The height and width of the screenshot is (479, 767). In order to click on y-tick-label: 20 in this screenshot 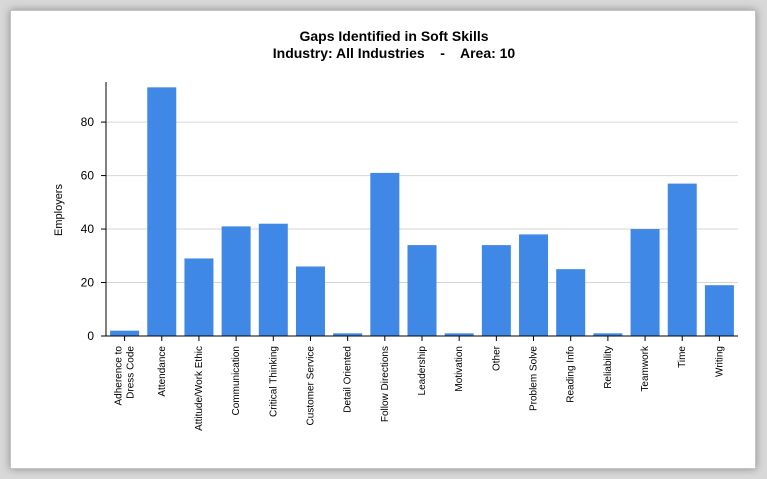, I will do `click(88, 283)`.